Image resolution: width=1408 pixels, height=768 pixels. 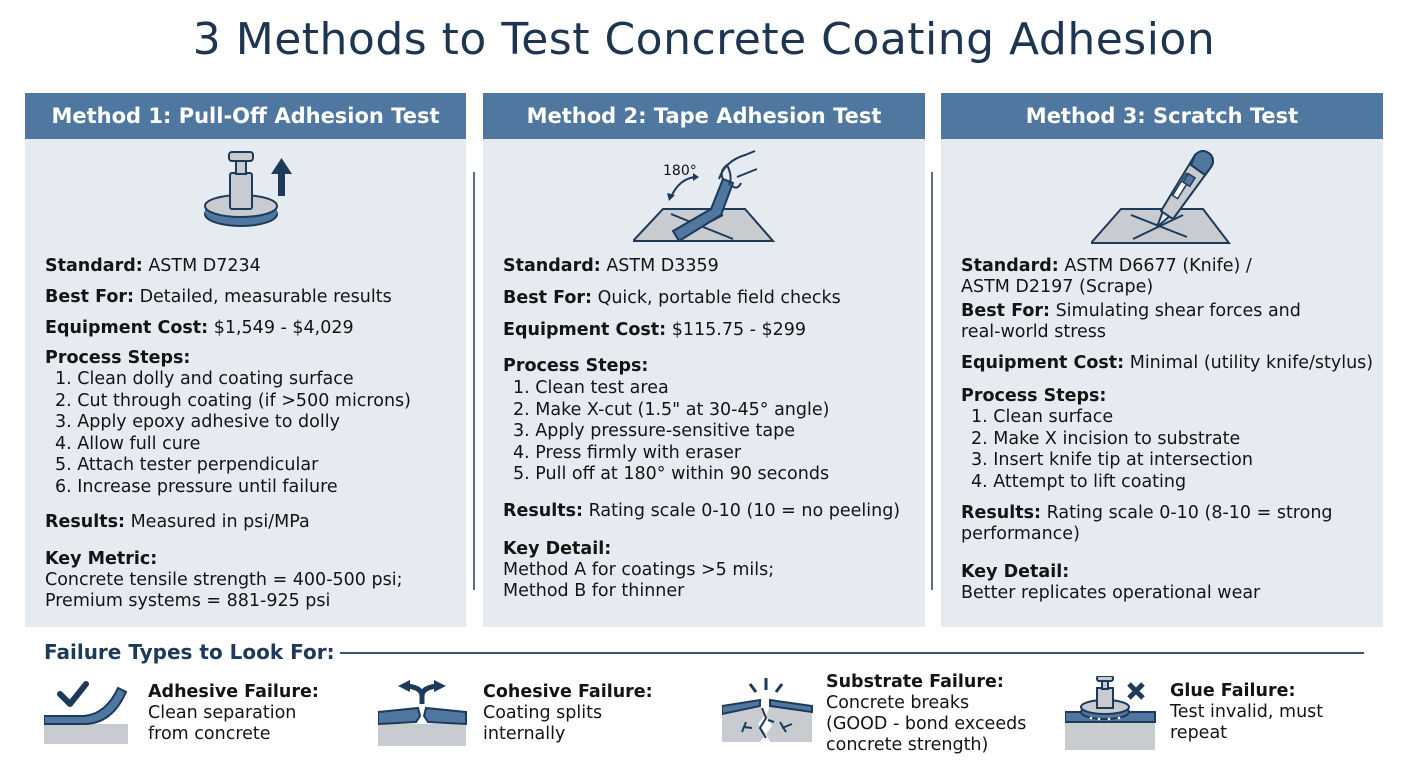 I want to click on key-metric-label: Key Metric:, so click(x=101, y=559).